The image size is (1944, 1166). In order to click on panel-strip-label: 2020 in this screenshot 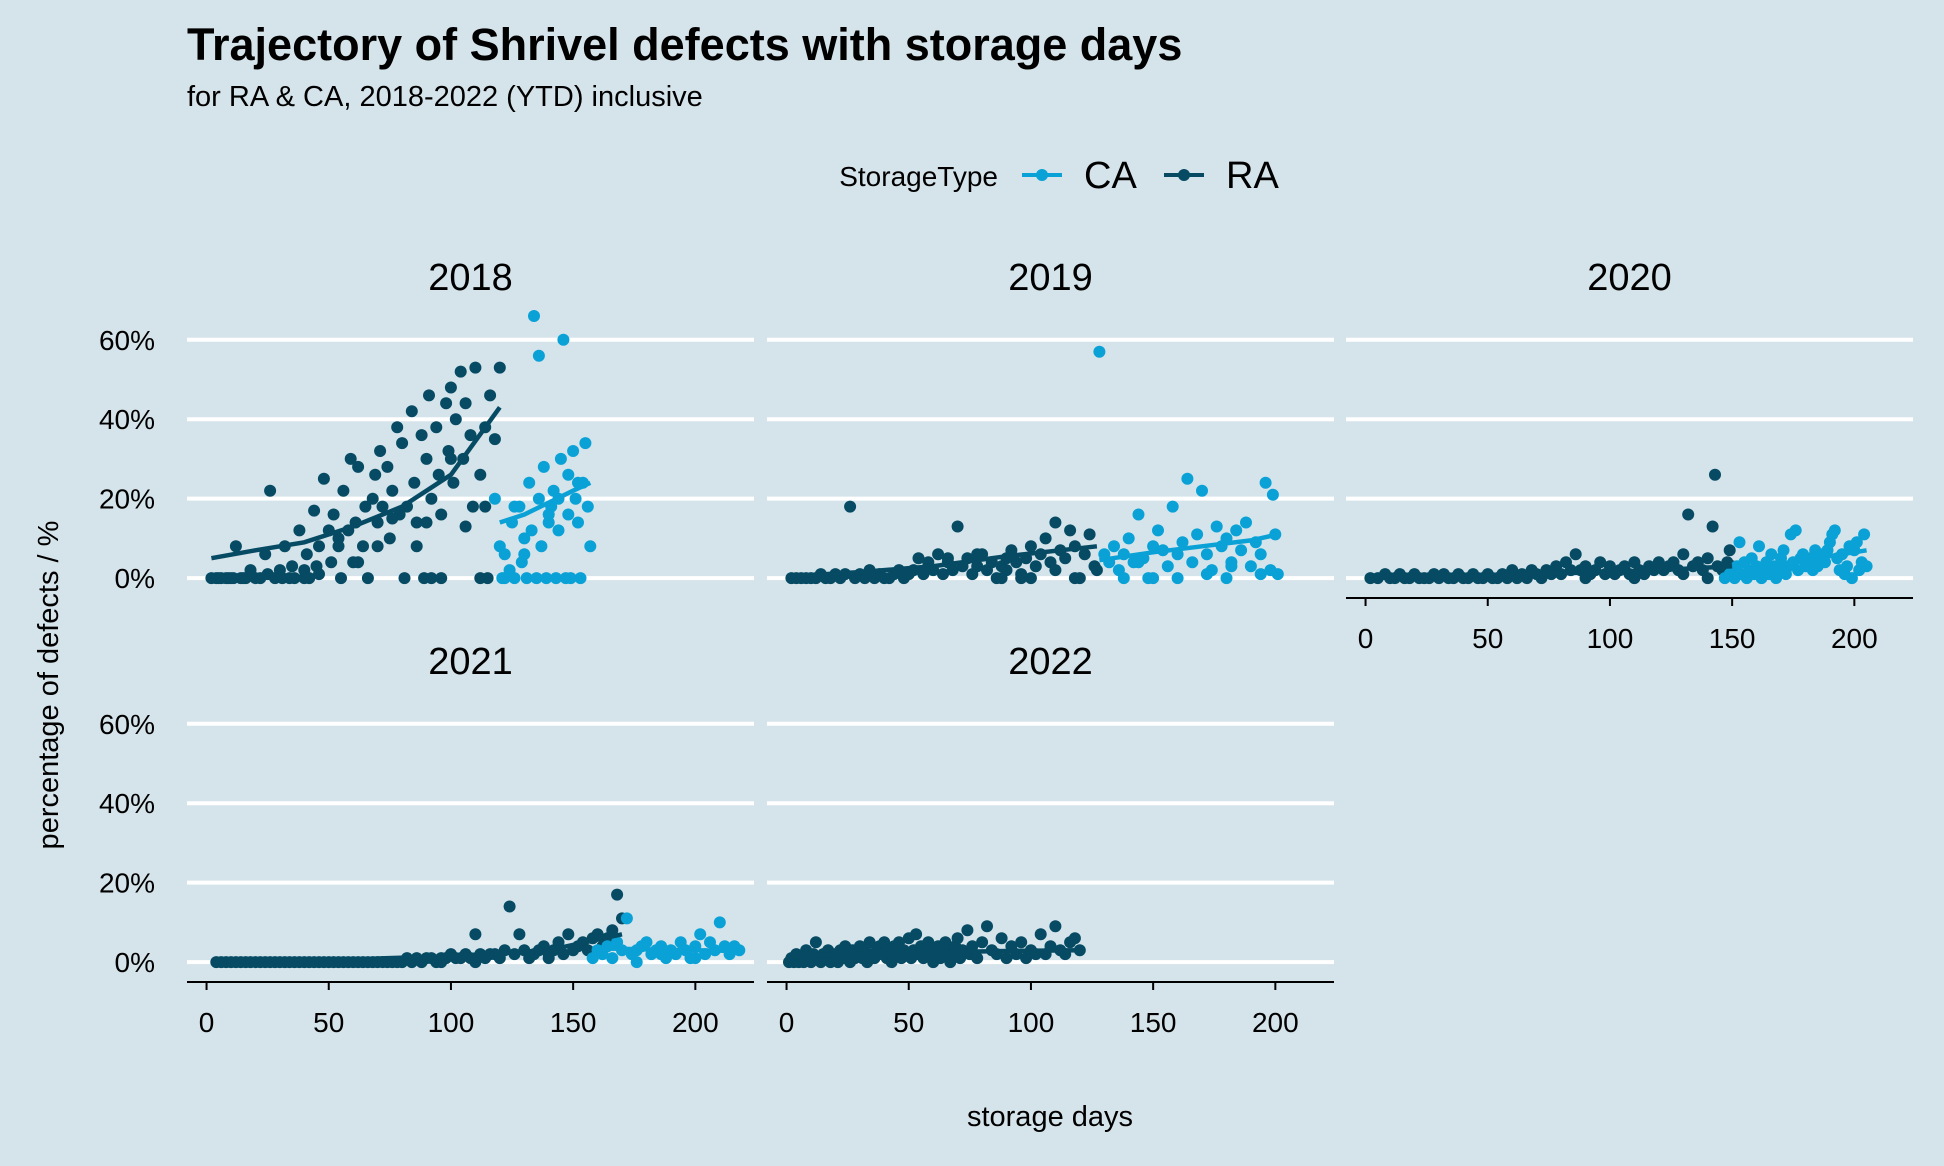, I will do `click(1629, 278)`.